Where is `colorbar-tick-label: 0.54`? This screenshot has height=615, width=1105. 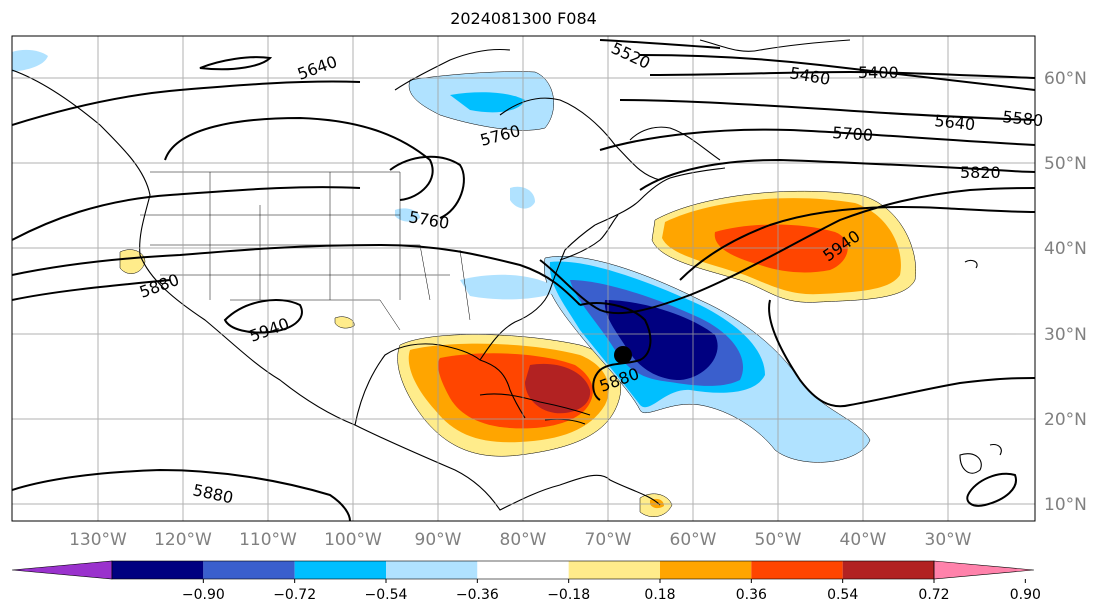
colorbar-tick-label: 0.54 is located at coordinates (842, 595).